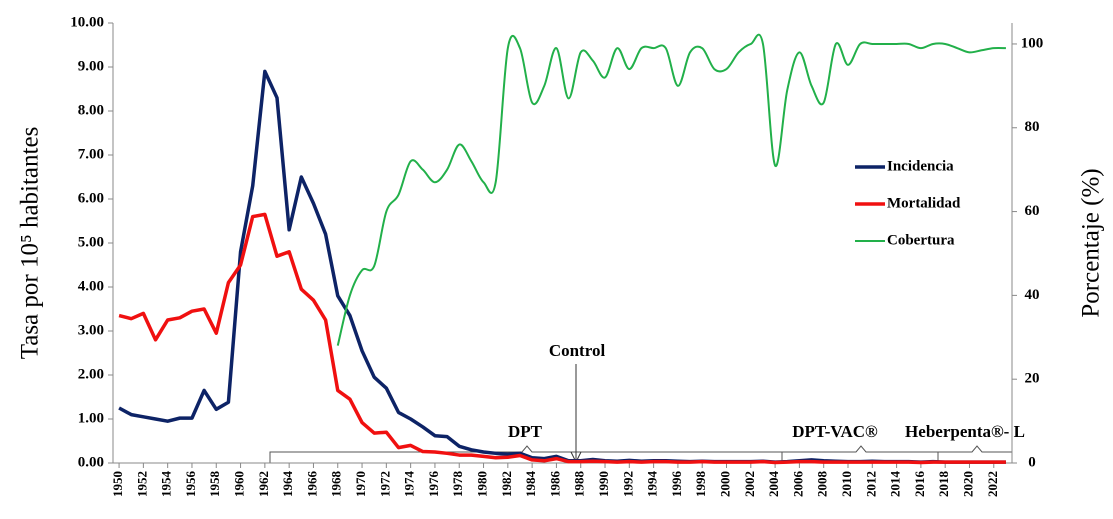 This screenshot has width=1113, height=519. What do you see at coordinates (384, 484) in the screenshot?
I see `x-tick-label: 1972` at bounding box center [384, 484].